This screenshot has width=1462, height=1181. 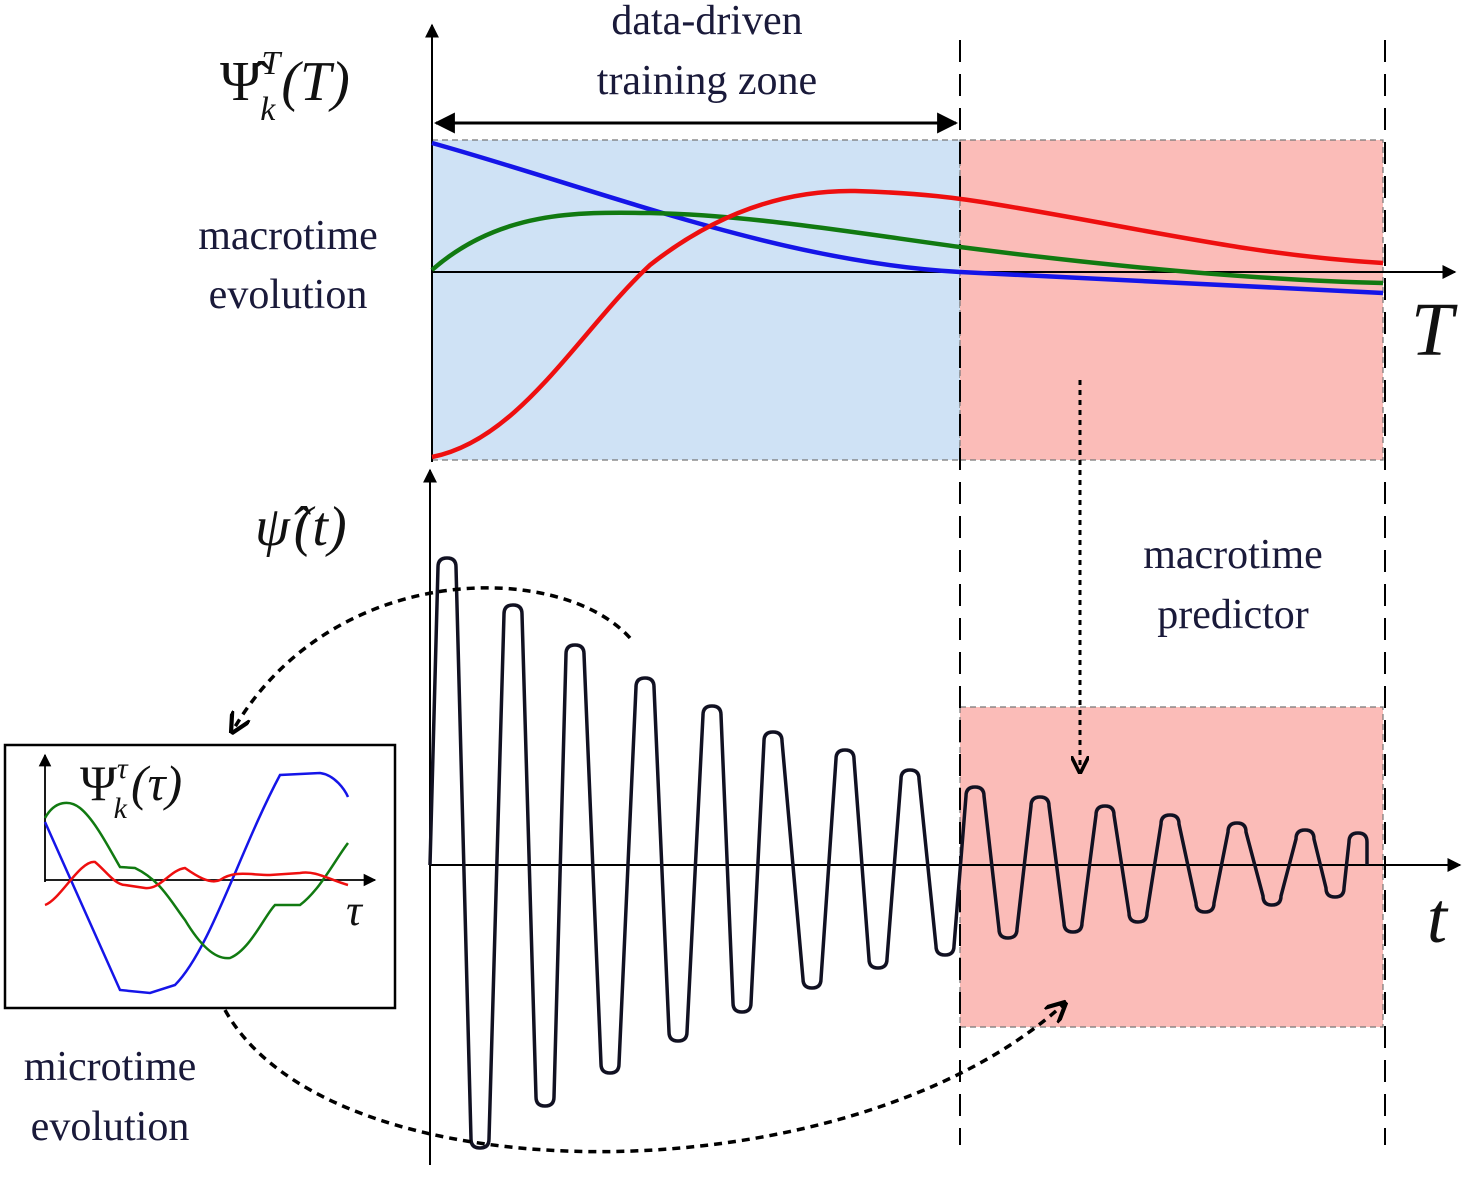 What do you see at coordinates (315, 82) in the screenshot?
I see `argument: (T)` at bounding box center [315, 82].